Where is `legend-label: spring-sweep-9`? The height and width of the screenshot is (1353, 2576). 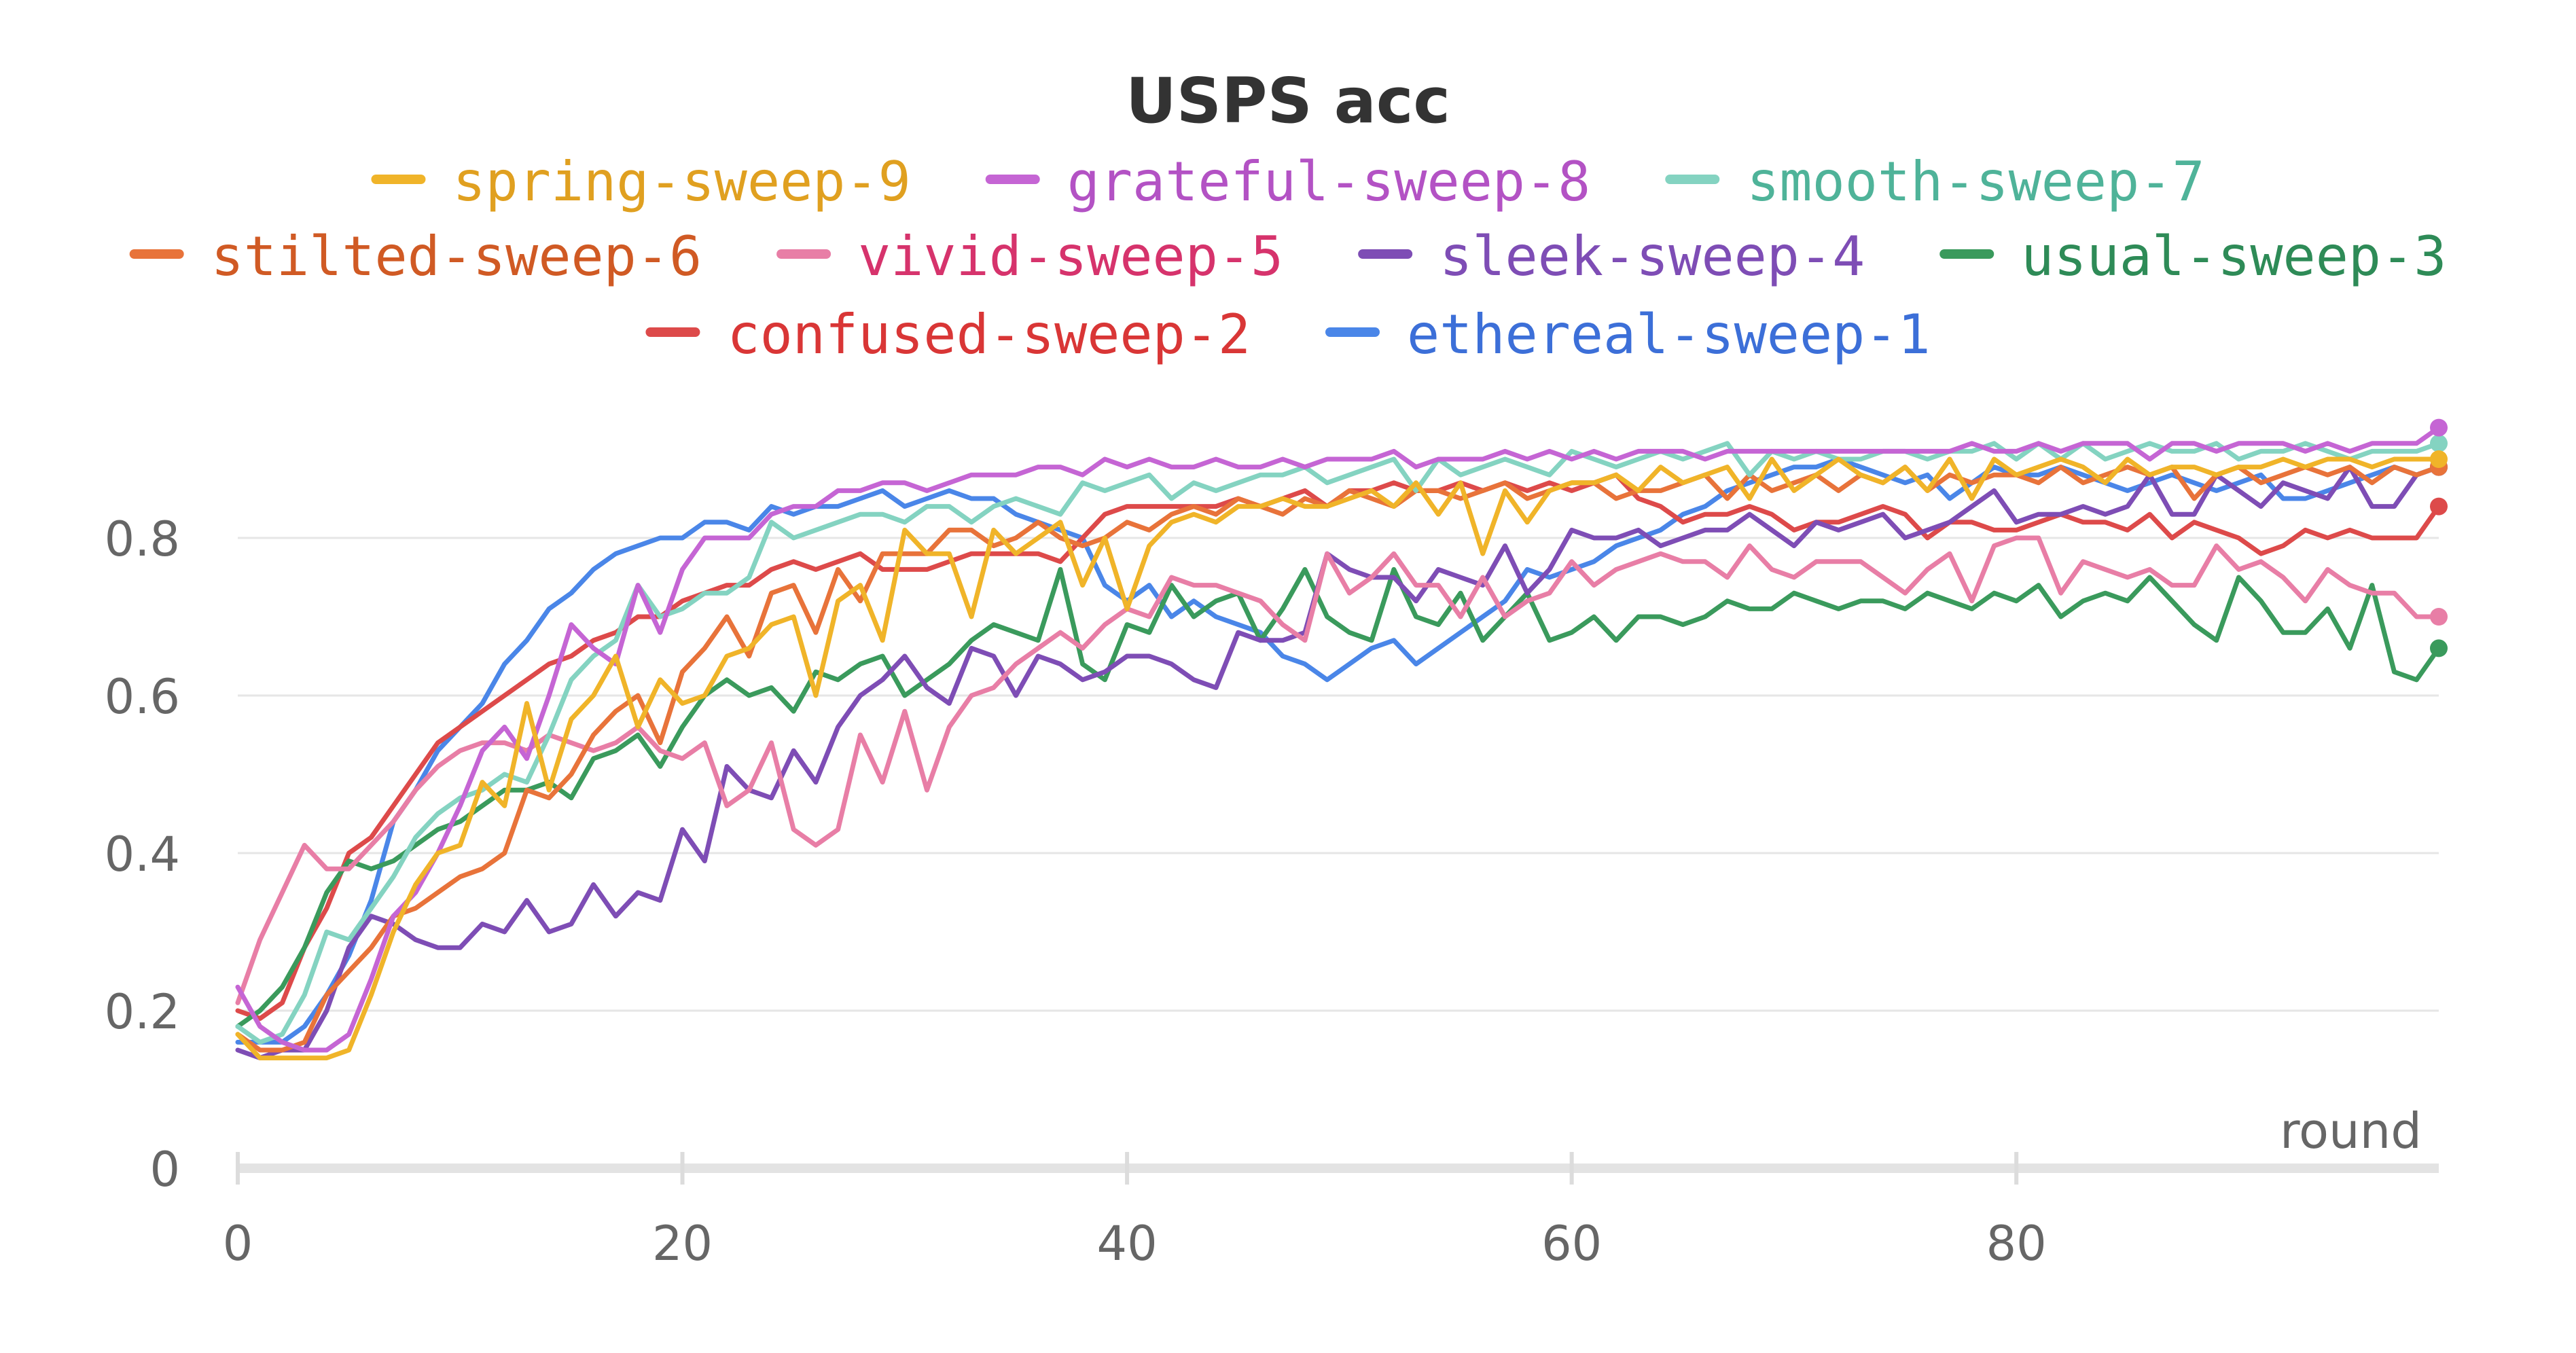 legend-label: spring-sweep-9 is located at coordinates (681, 181).